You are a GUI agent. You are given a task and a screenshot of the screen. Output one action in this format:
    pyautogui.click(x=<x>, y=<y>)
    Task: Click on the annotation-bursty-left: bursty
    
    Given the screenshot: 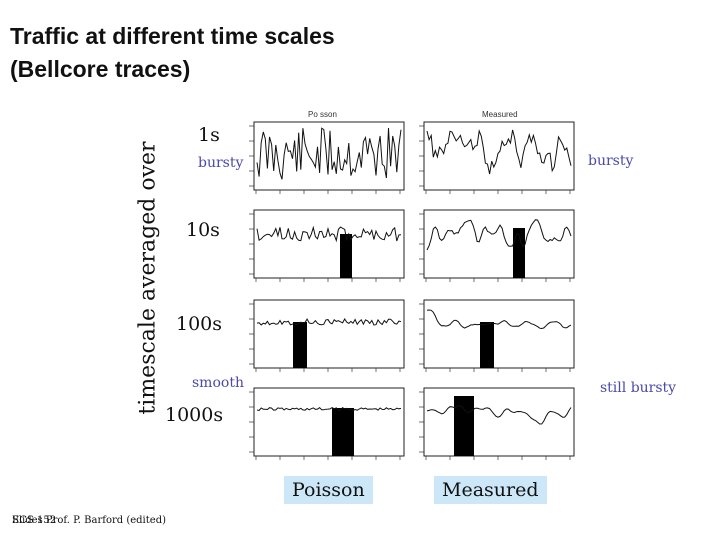 What is the action you would take?
    pyautogui.click(x=221, y=163)
    